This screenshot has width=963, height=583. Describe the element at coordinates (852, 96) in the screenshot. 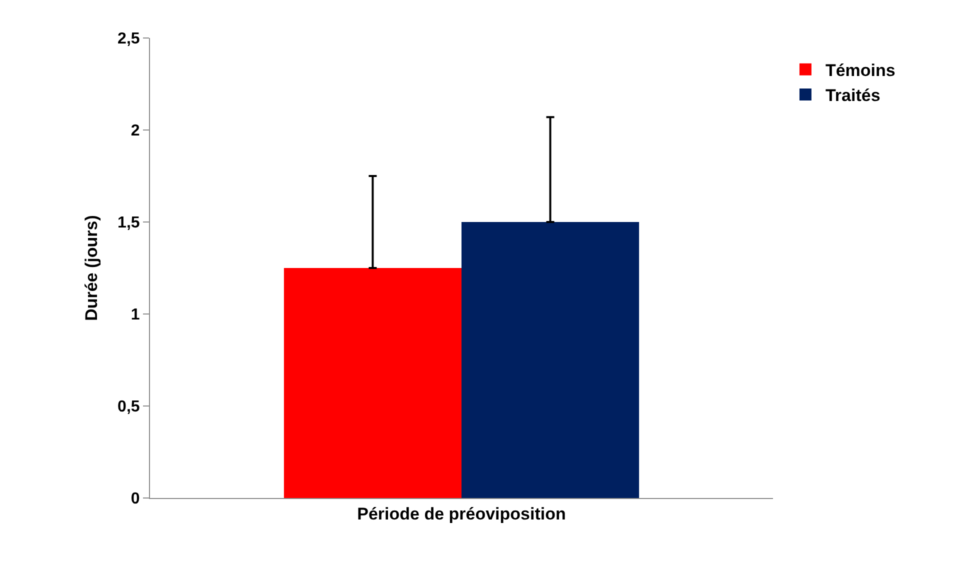

I see `legend-label: Traités` at that location.